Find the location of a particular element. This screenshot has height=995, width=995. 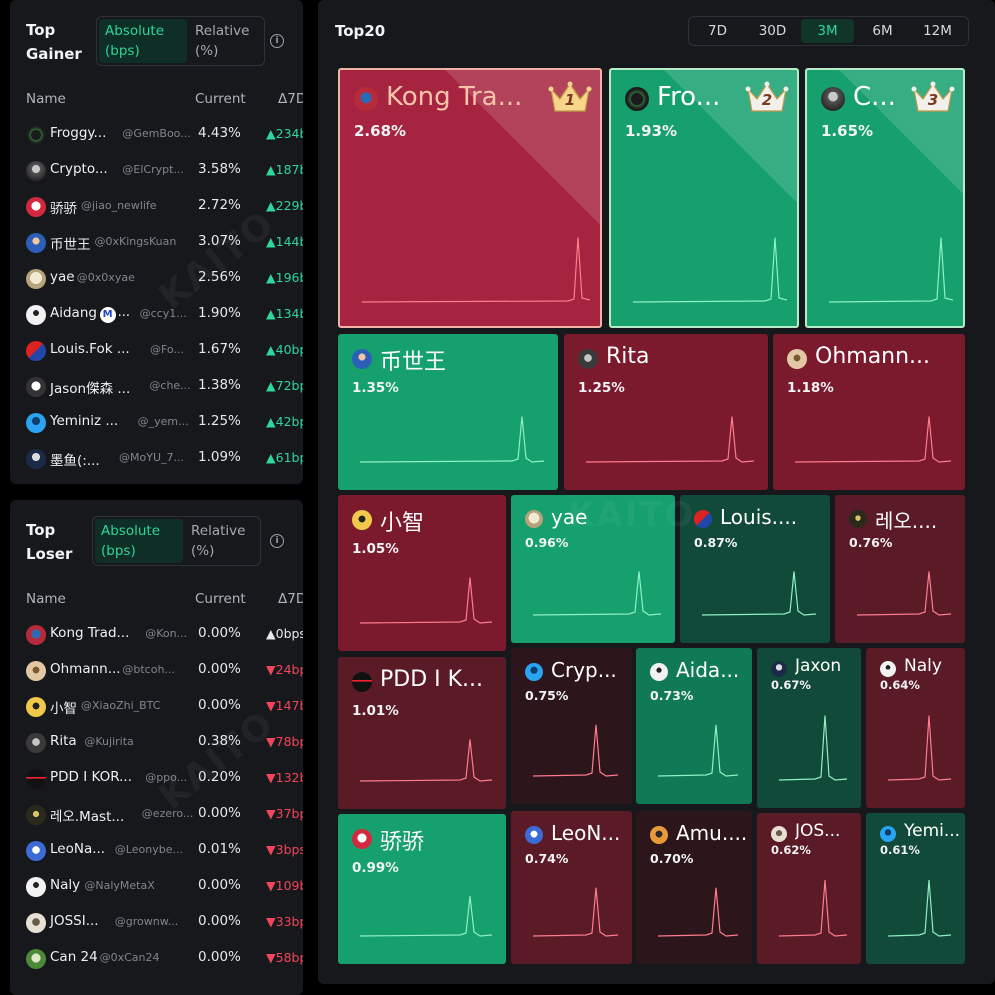

treemap-tile: Jaxon 0.67% is located at coordinates (809, 728).